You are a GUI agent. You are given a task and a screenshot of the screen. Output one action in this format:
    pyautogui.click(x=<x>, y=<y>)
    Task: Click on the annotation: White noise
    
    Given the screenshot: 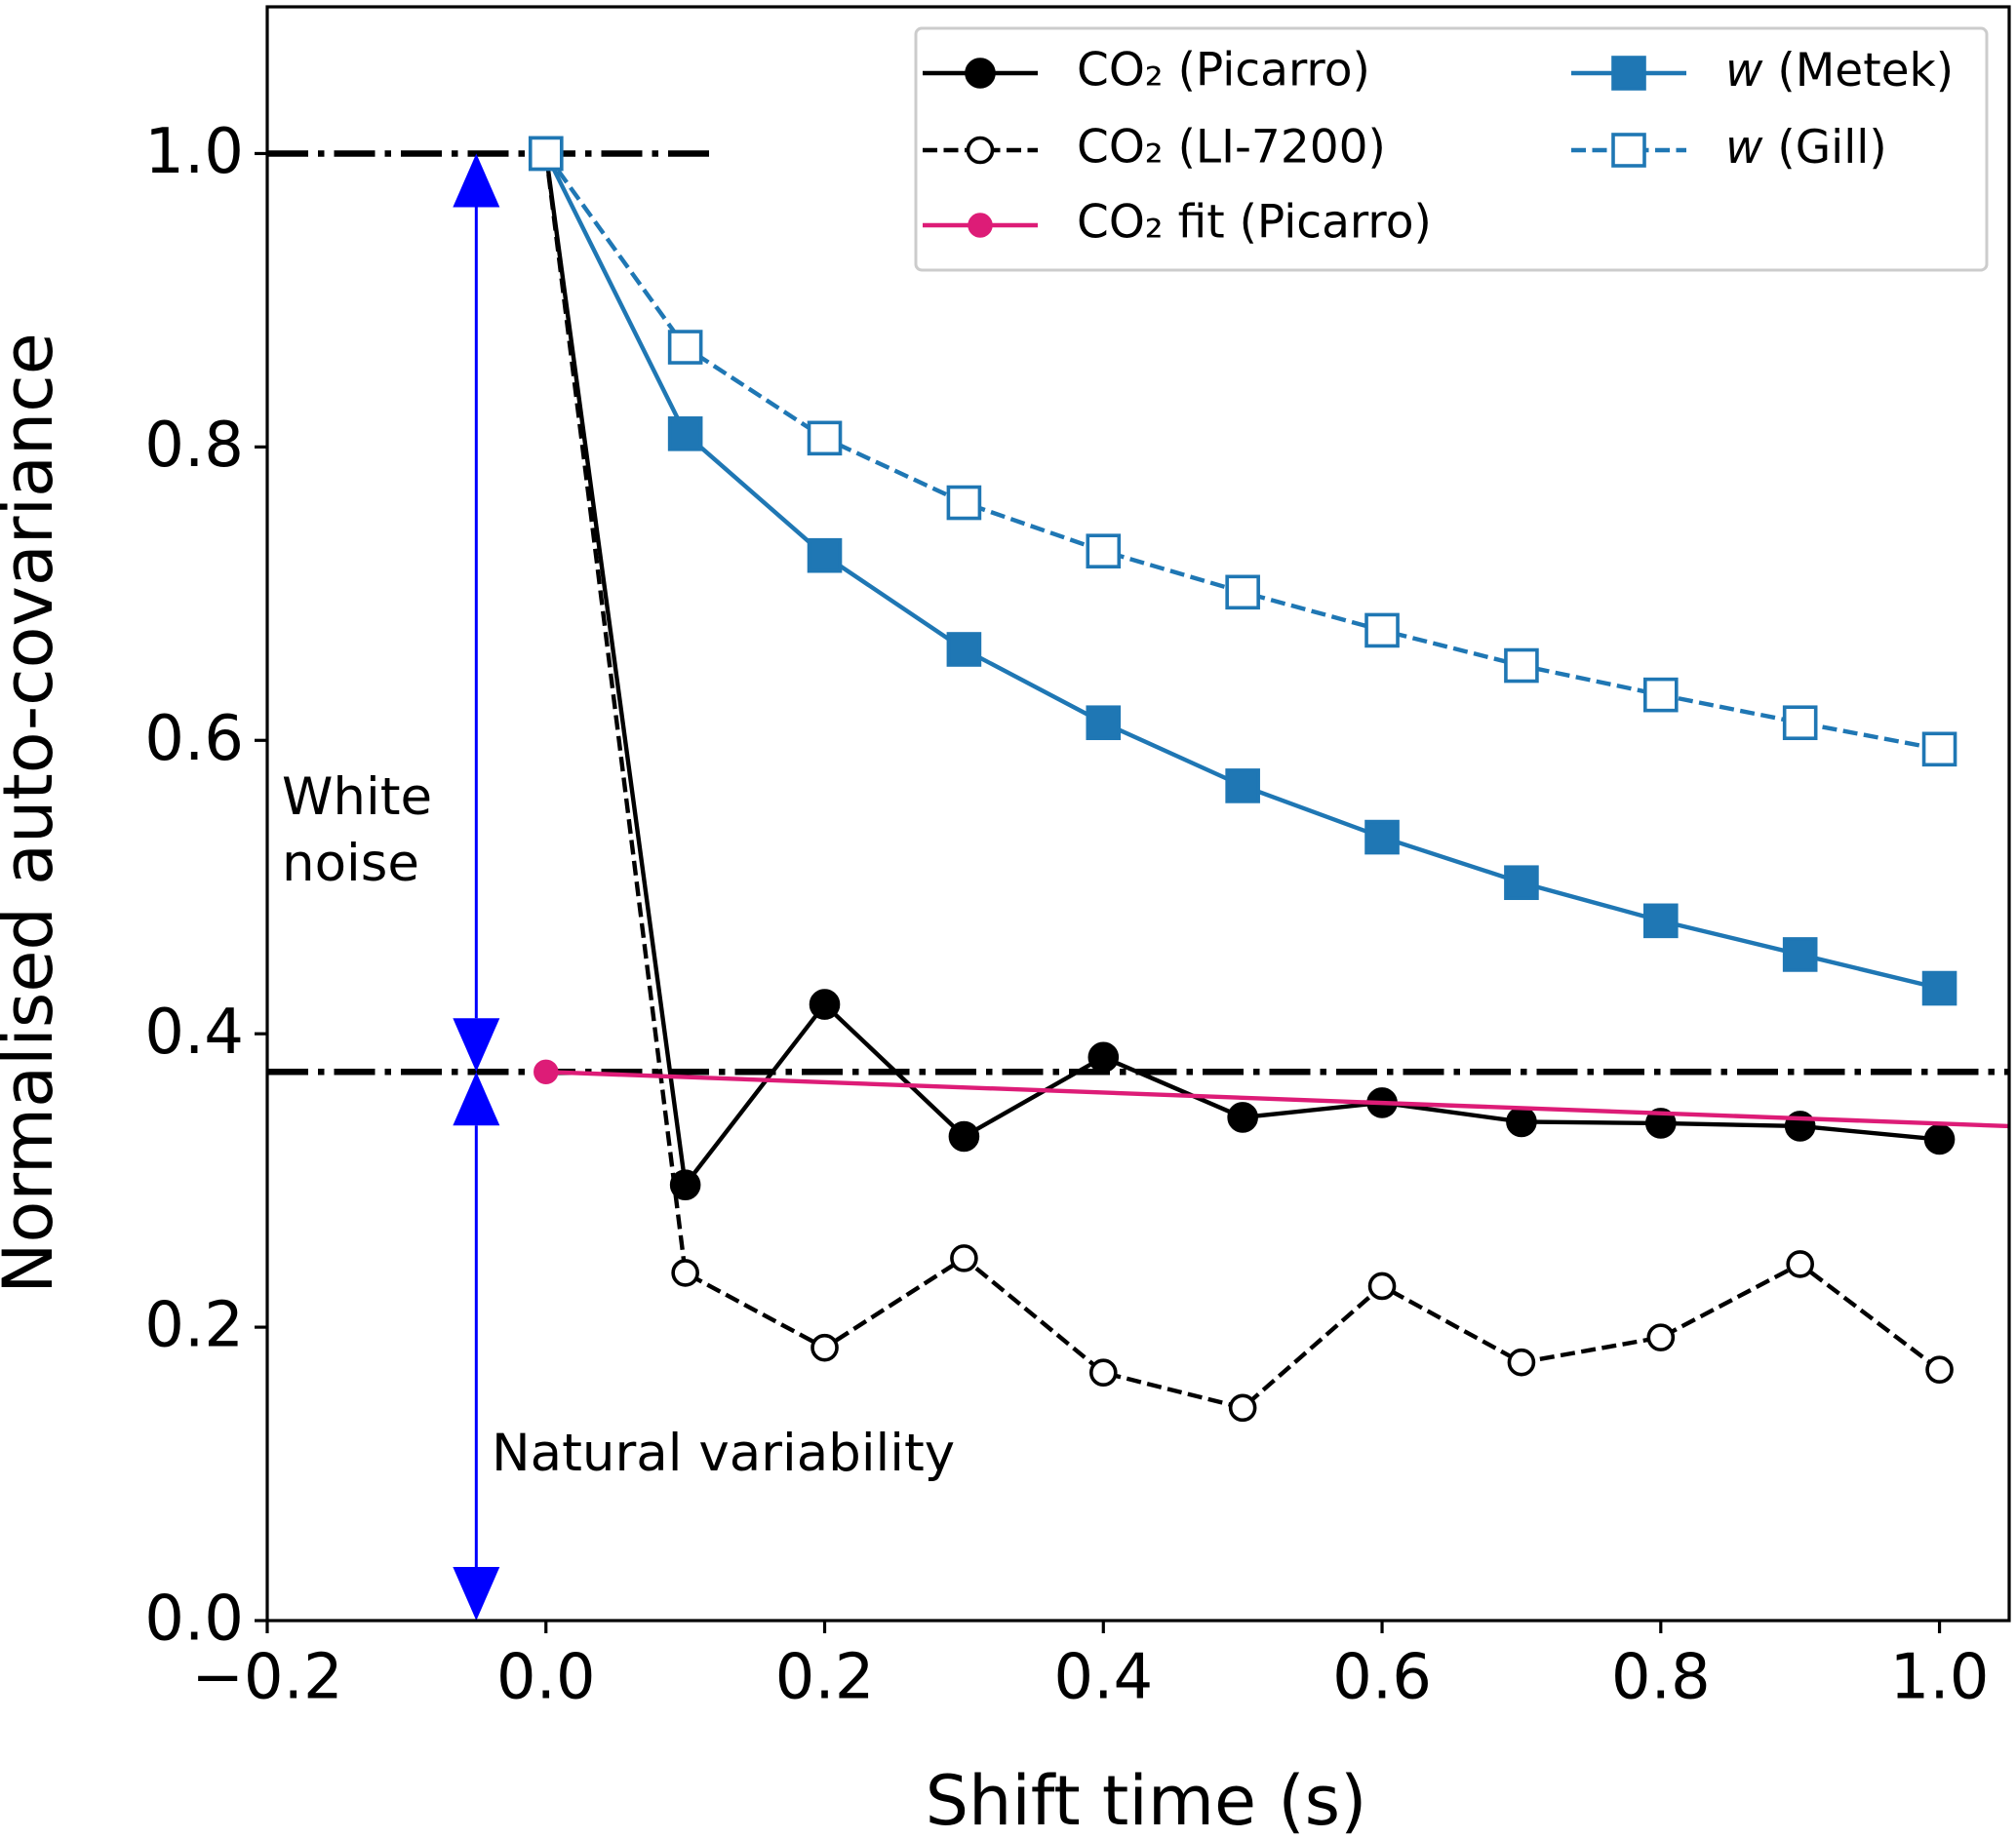 What is the action you would take?
    pyautogui.click(x=357, y=830)
    